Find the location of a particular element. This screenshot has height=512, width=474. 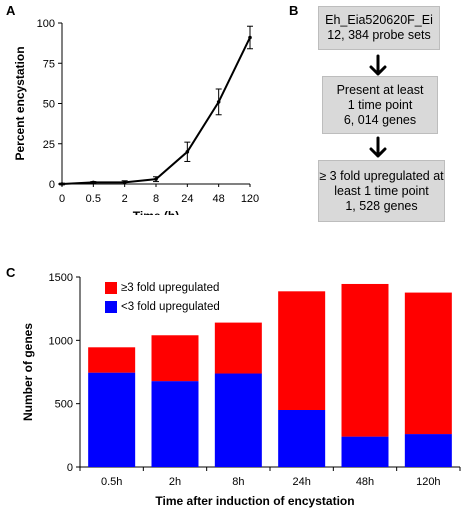

flow-box-3-line-3: 1, 528 genes is located at coordinates (381, 205).